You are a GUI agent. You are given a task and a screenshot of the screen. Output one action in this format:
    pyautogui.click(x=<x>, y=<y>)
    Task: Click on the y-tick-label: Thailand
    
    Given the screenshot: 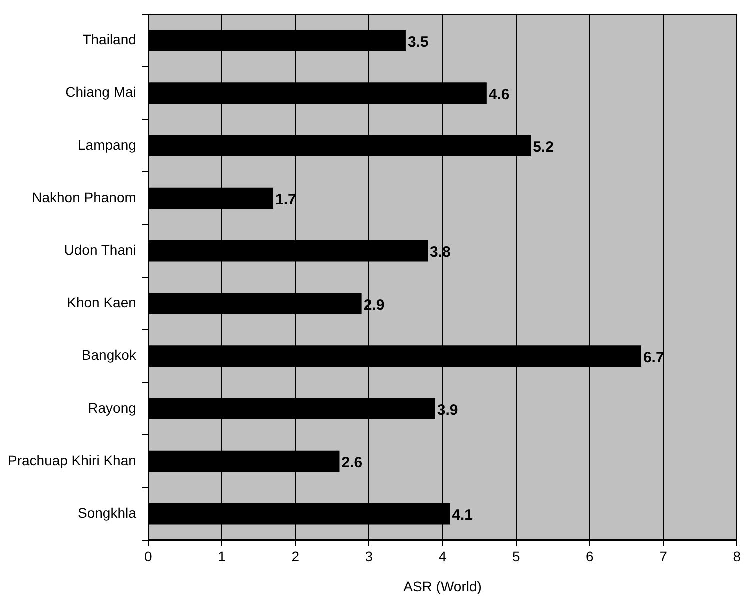 What is the action you would take?
    pyautogui.click(x=109, y=40)
    